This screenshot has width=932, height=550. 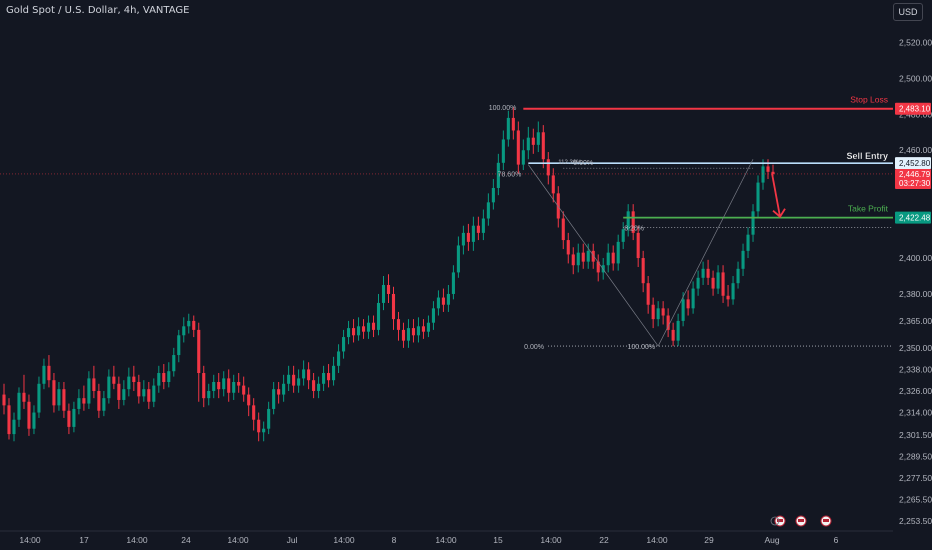 I want to click on x-tick-label: 8, so click(x=394, y=540).